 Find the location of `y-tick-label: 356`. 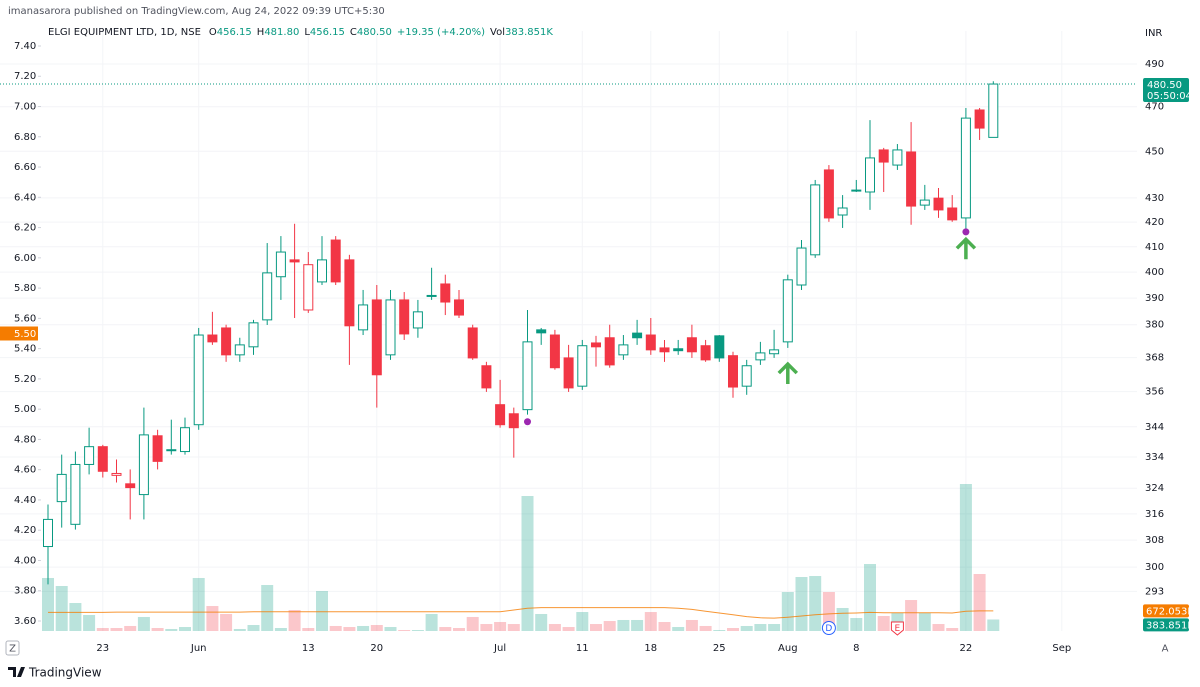

y-tick-label: 356 is located at coordinates (1154, 392).